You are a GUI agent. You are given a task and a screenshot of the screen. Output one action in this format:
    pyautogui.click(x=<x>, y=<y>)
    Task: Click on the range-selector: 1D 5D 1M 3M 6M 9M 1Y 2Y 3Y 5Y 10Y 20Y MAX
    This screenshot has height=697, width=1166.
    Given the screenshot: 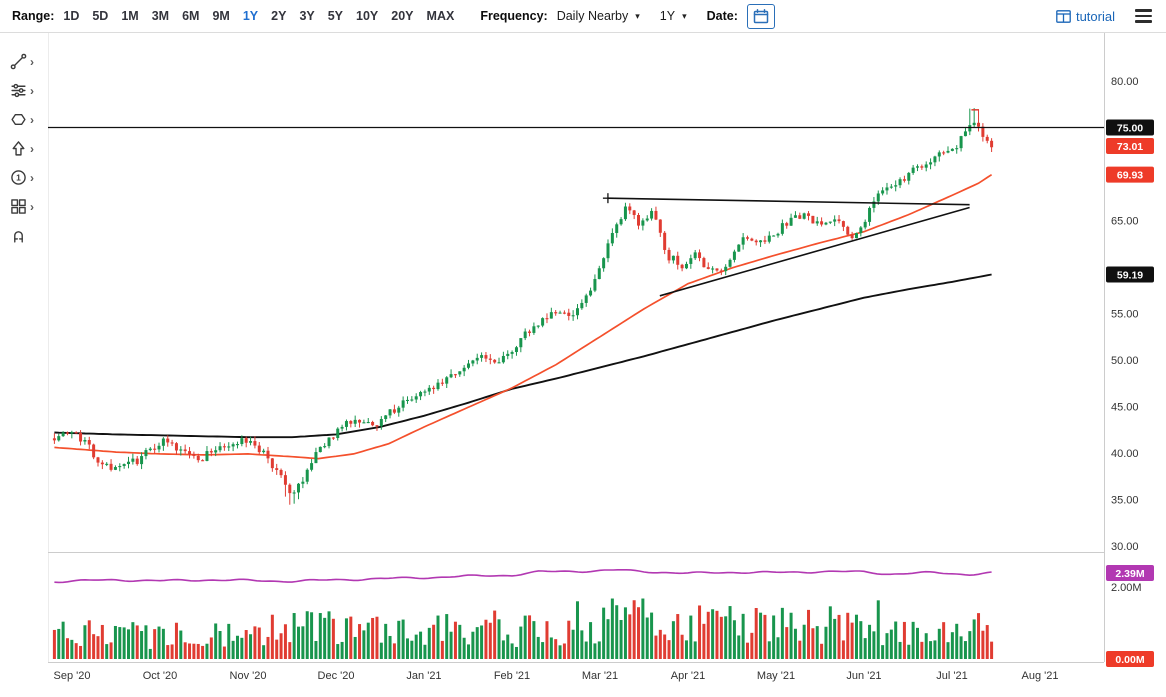 What is the action you would take?
    pyautogui.click(x=258, y=16)
    